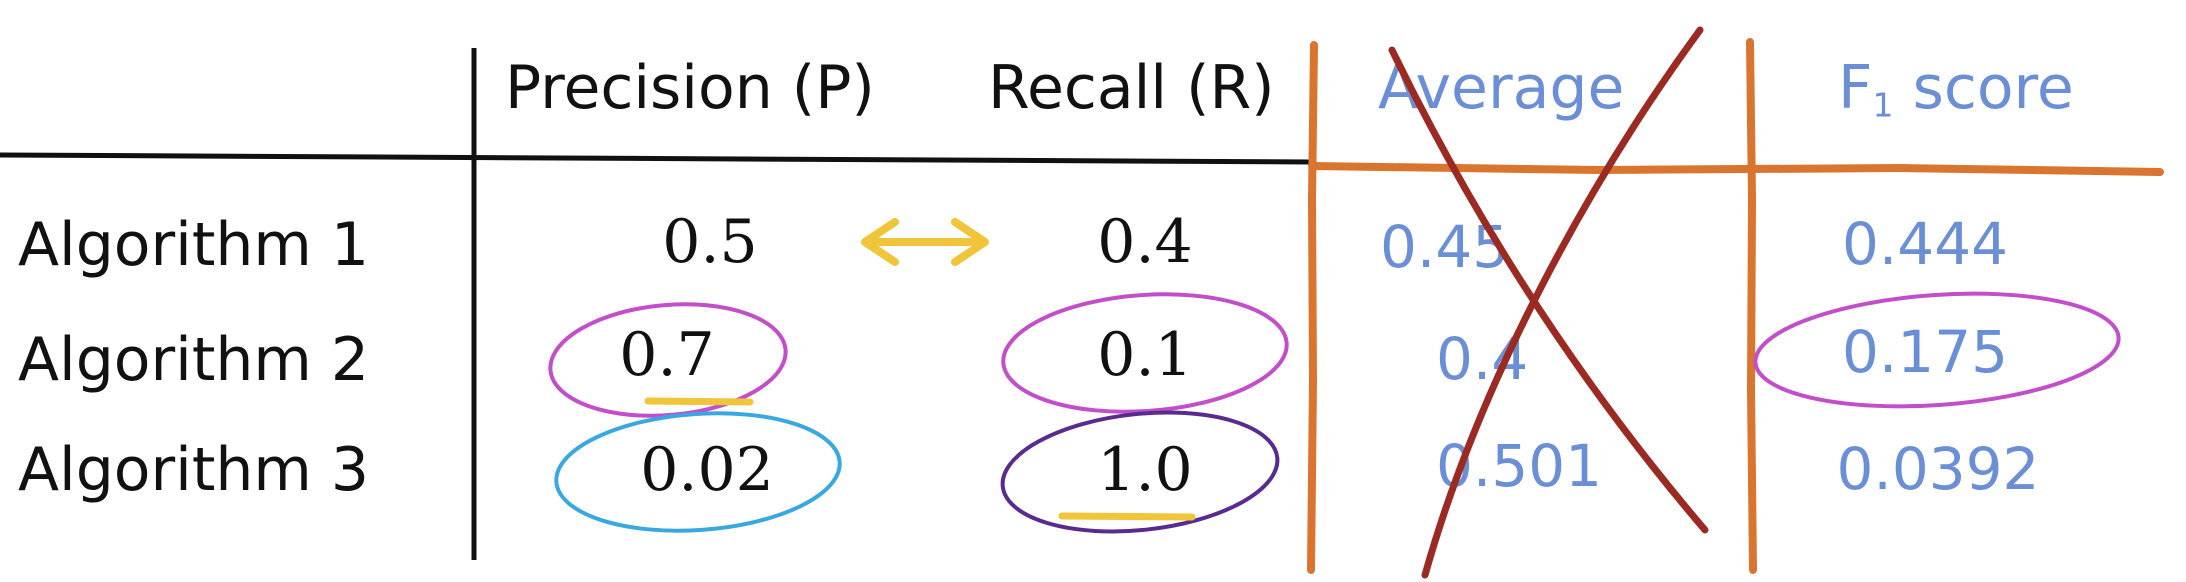 Image resolution: width=2186 pixels, height=582 pixels. Describe the element at coordinates (1501, 88) in the screenshot. I see `header-average: Average` at that location.